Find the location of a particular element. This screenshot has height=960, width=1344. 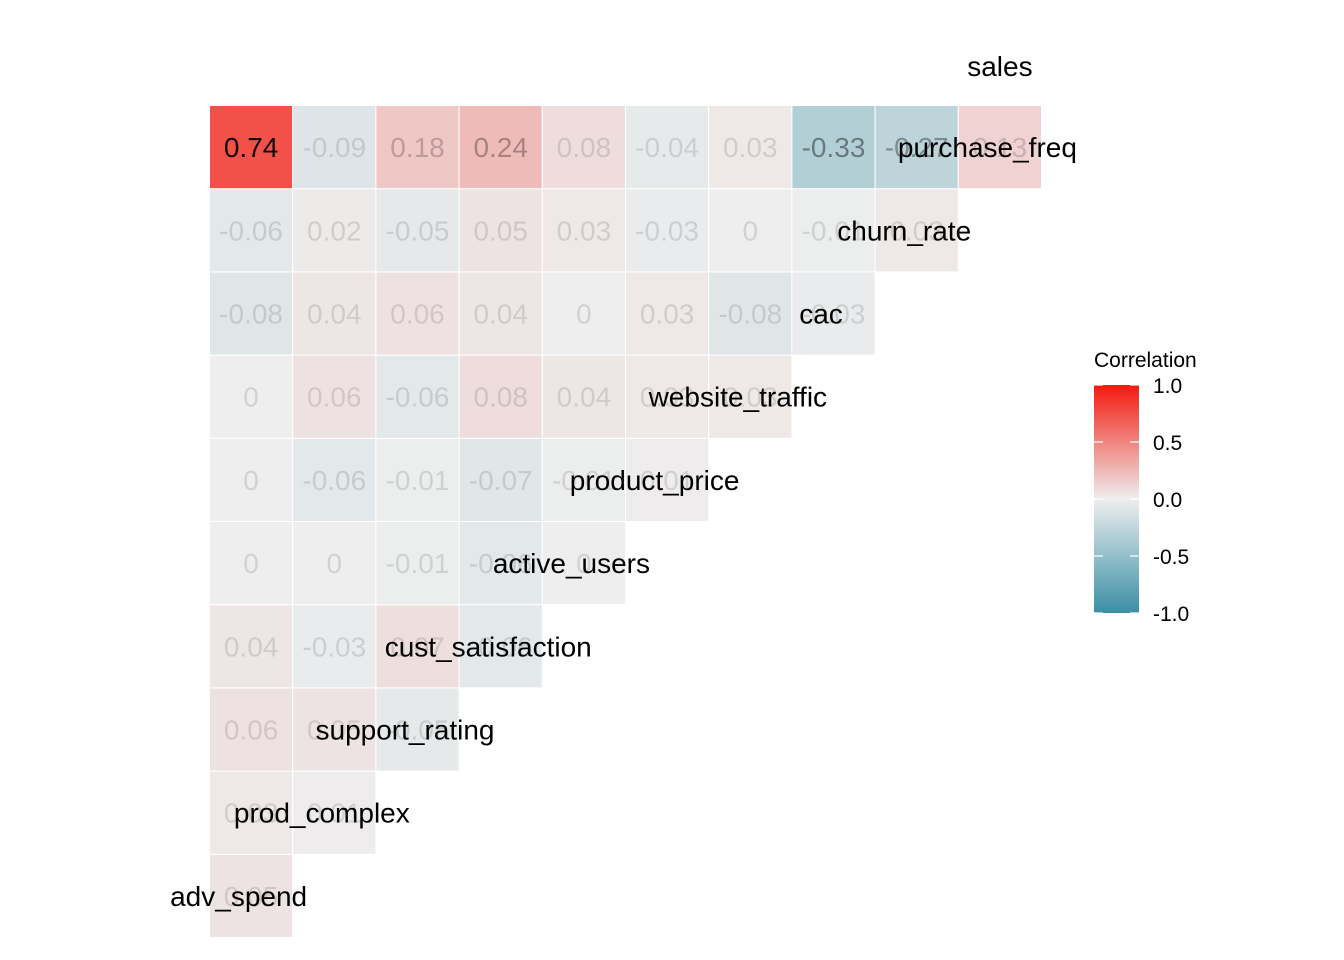

row-label-website_traffic: website_traffic is located at coordinates (737, 397).